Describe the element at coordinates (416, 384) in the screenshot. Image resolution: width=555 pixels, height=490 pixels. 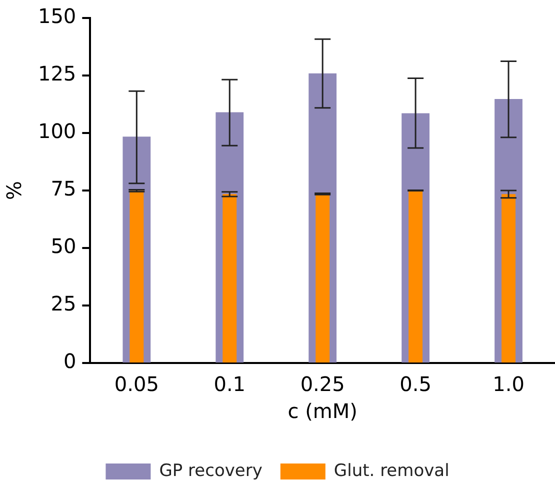
I see `x-tick-label: 0.5` at that location.